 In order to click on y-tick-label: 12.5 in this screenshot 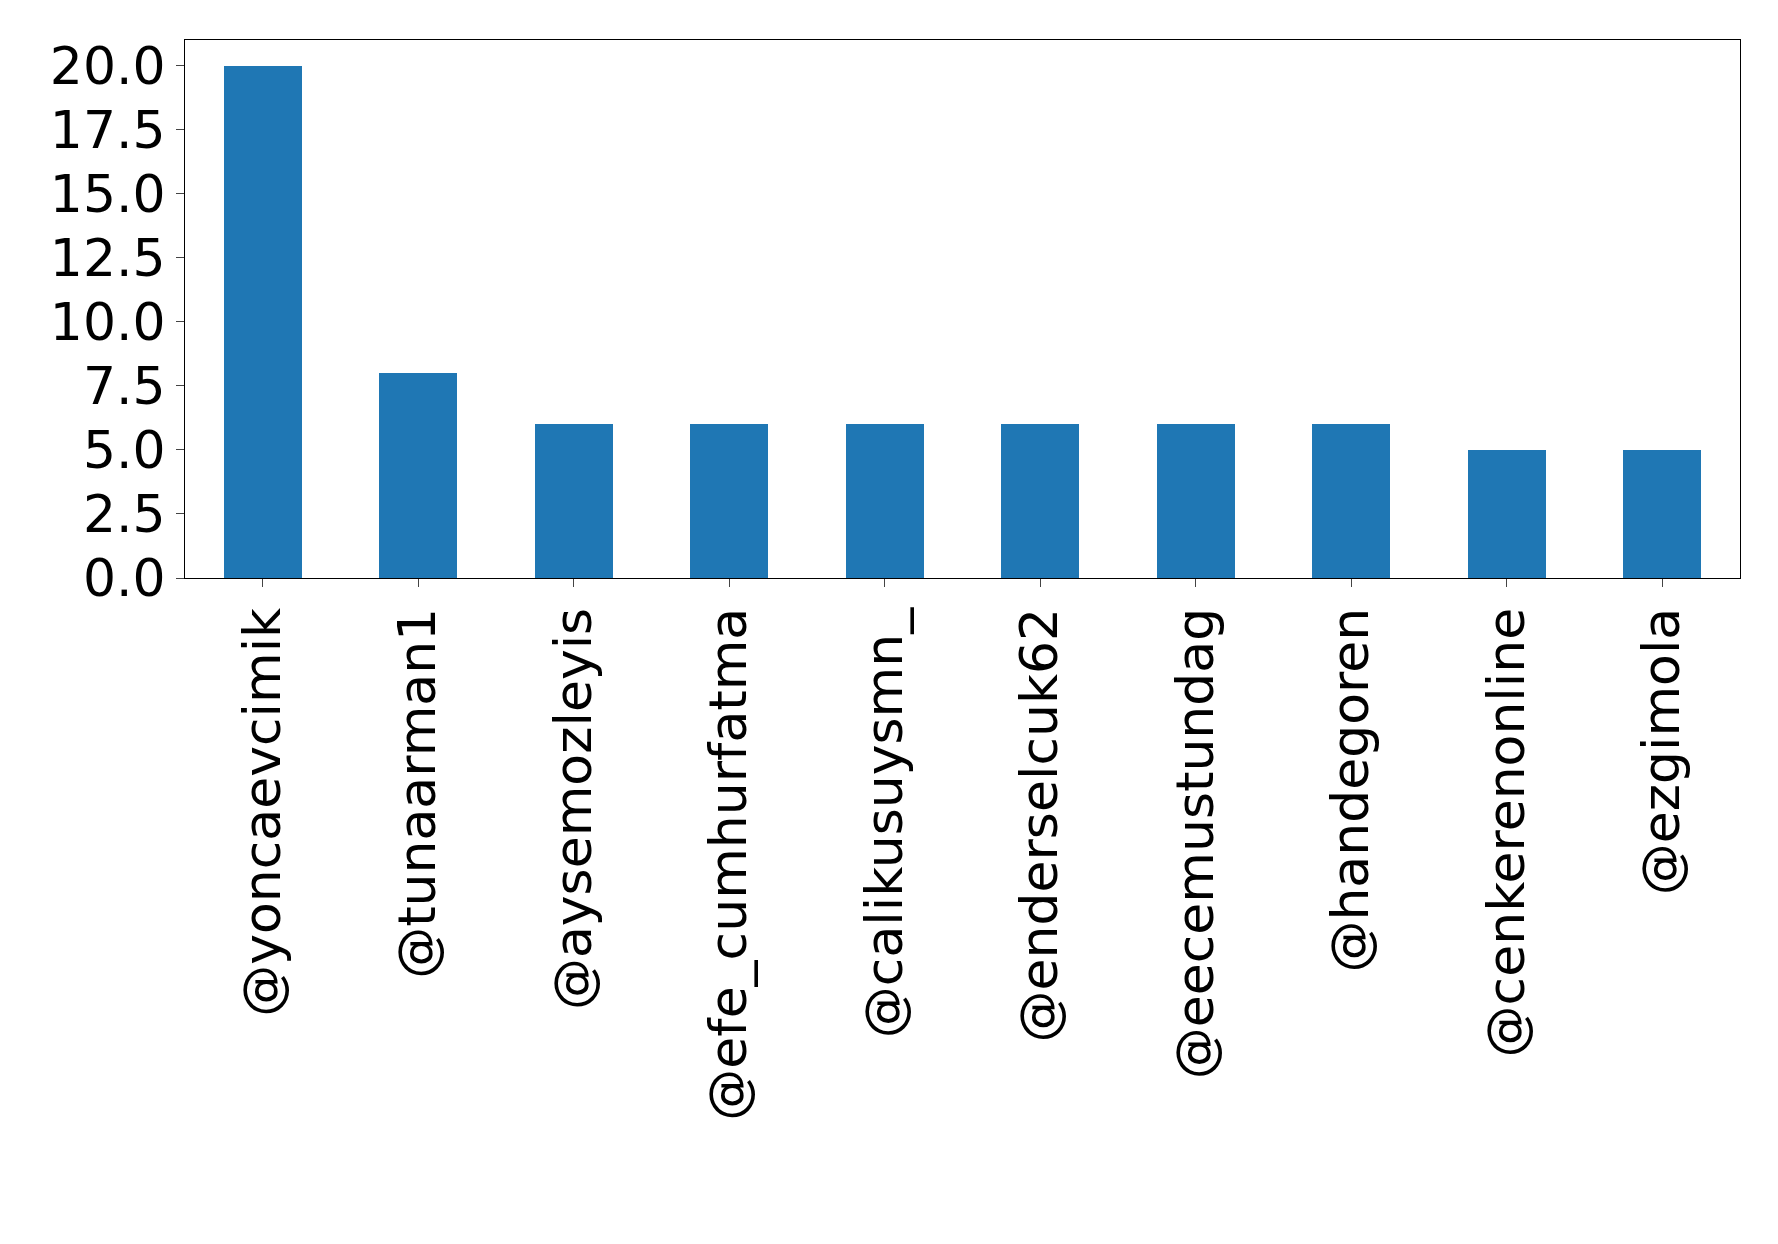, I will do `click(107, 257)`.